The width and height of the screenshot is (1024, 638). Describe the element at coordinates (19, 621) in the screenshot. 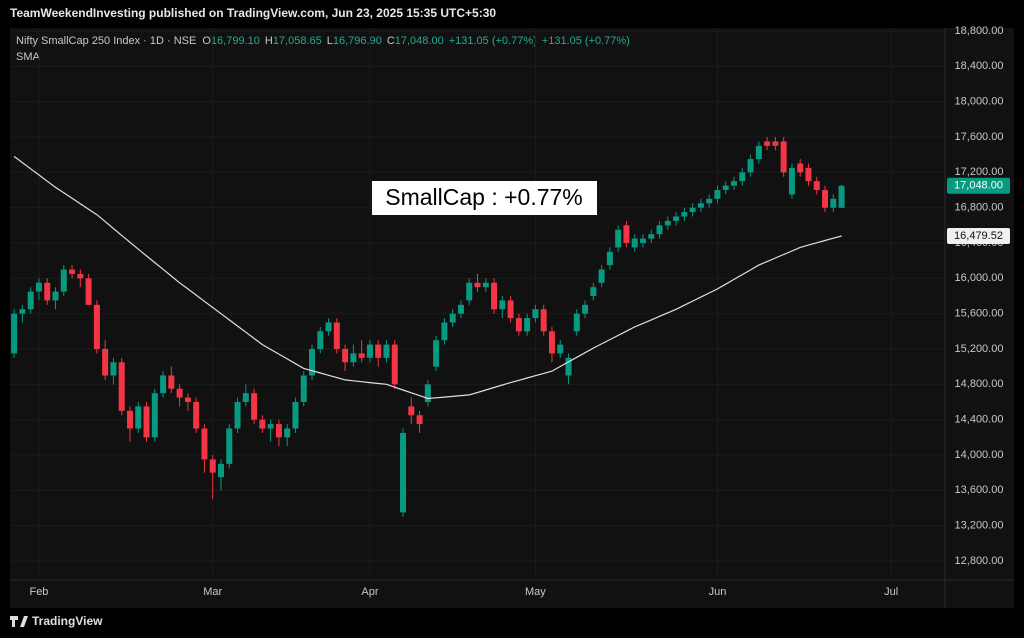

I see `logo-icon` at that location.